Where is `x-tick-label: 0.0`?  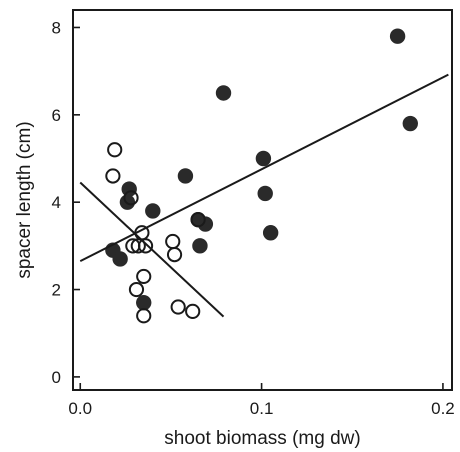 x-tick-label: 0.0 is located at coordinates (80, 408).